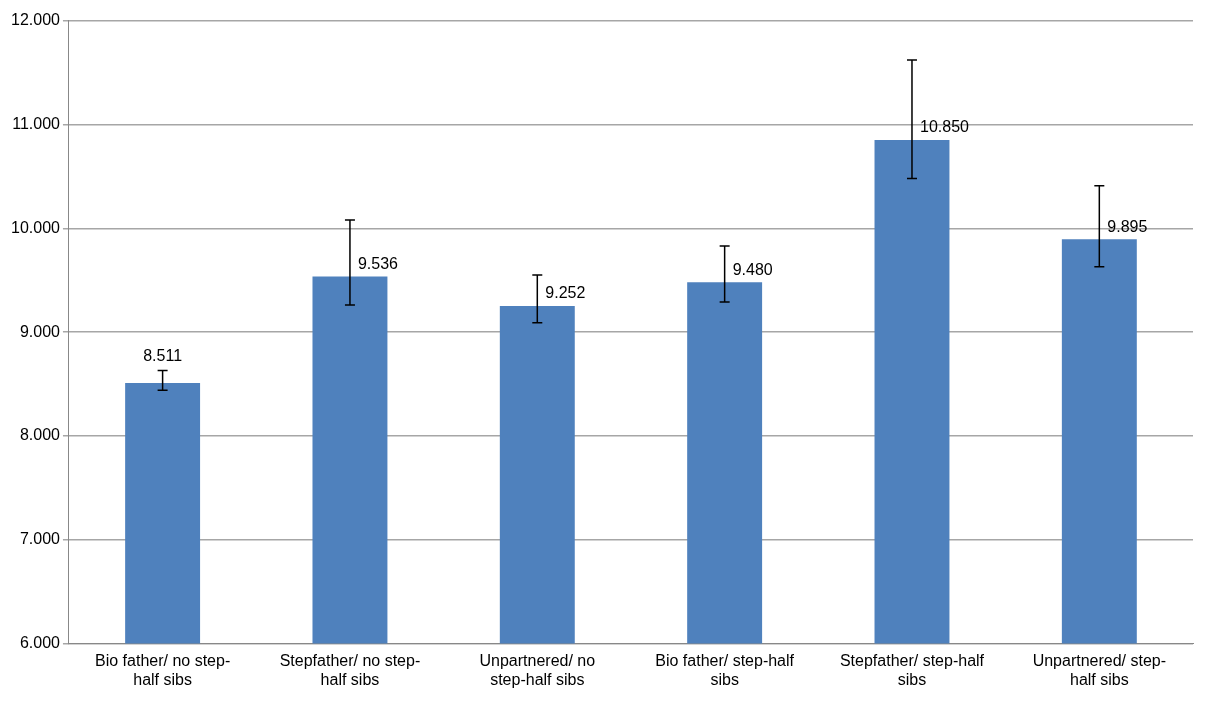 The image size is (1223, 707). What do you see at coordinates (378, 263) in the screenshot?
I see `data-label: 9.536` at bounding box center [378, 263].